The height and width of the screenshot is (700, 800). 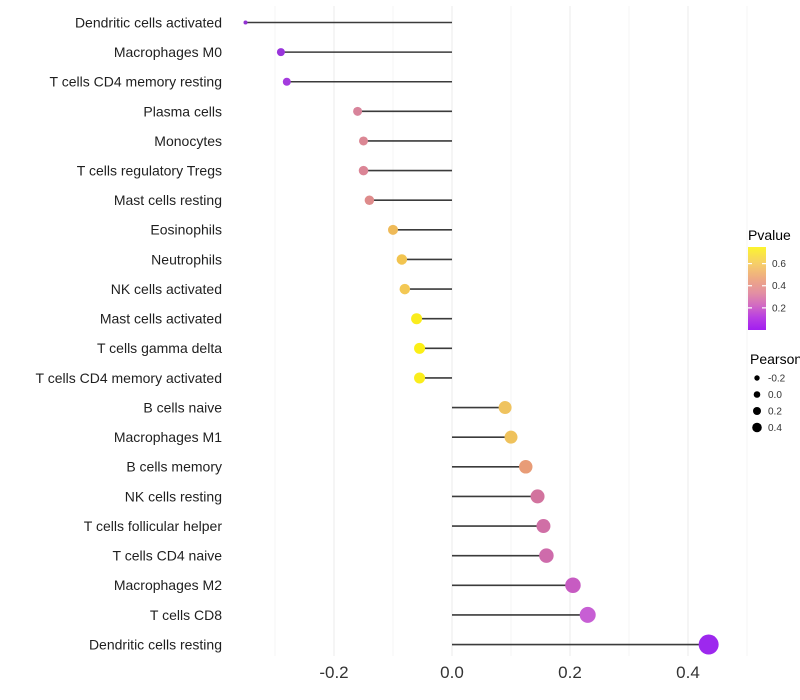 What do you see at coordinates (168, 52) in the screenshot?
I see `y-axis-category-label: Macrophages M0` at bounding box center [168, 52].